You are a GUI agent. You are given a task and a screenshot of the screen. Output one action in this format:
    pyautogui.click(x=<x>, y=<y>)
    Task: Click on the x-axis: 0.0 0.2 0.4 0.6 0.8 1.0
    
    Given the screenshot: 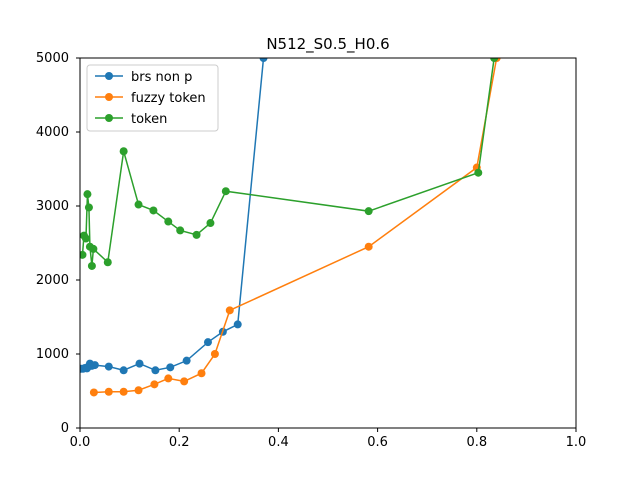 What is the action you would take?
    pyautogui.click(x=328, y=442)
    